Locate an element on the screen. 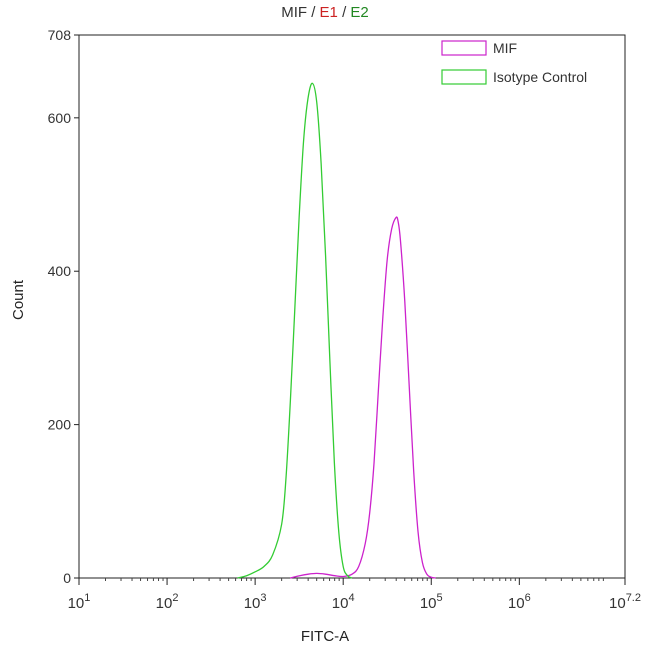 Image resolution: width=650 pixels, height=656 pixels. y-tick-label: 600 is located at coordinates (60, 118).